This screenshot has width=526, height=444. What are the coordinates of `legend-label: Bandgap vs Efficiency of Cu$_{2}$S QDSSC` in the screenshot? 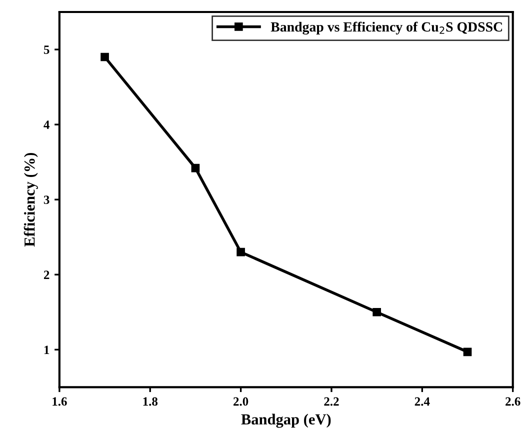 It's located at (386, 28).